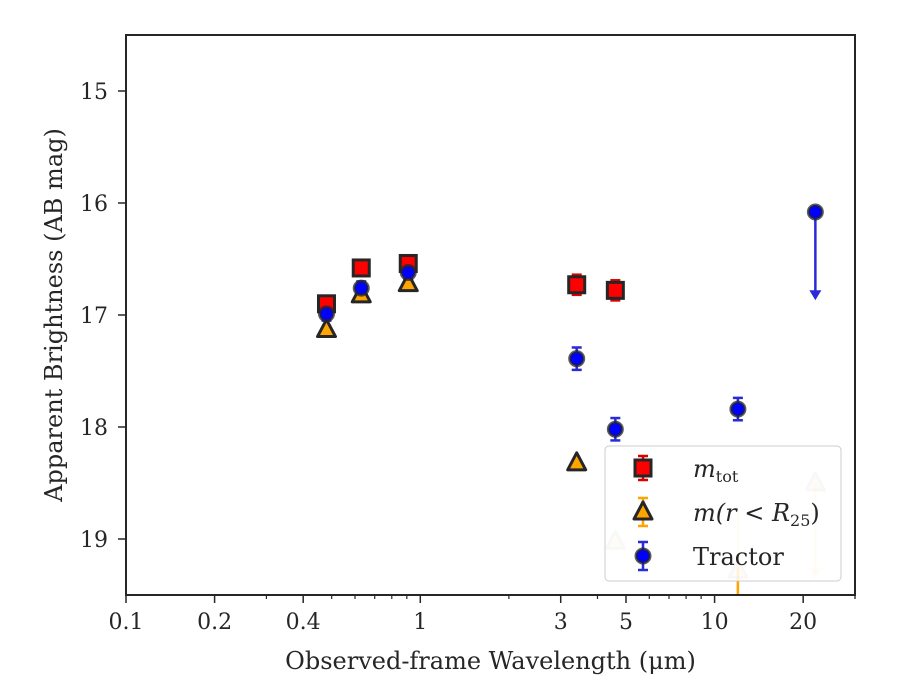  I want to click on x-tick-label: 0.2, so click(214, 622).